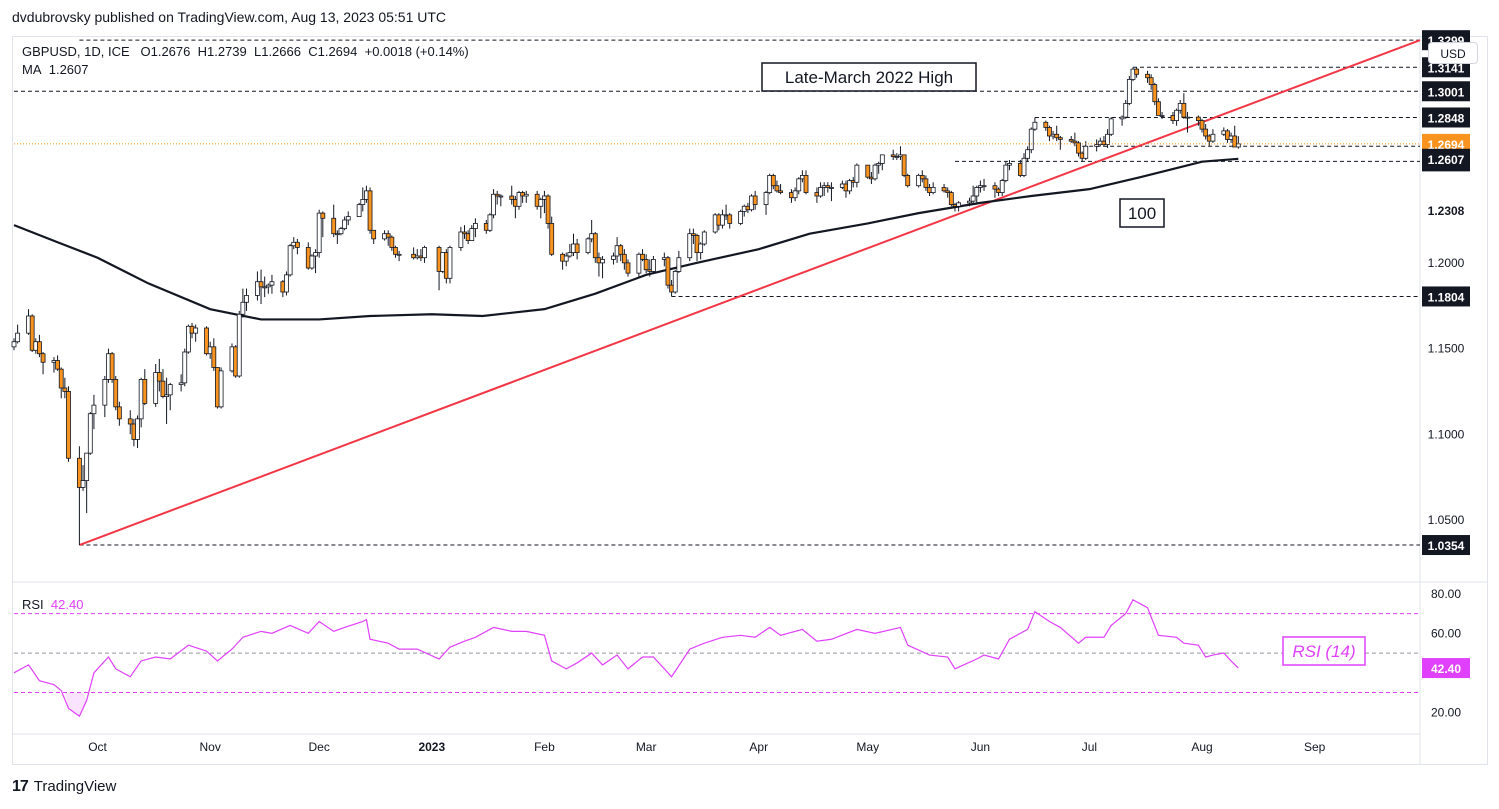 Image resolution: width=1499 pixels, height=809 pixels. Describe the element at coordinates (55, 69) in the screenshot. I see `ma-header: MA 1.2607` at that location.